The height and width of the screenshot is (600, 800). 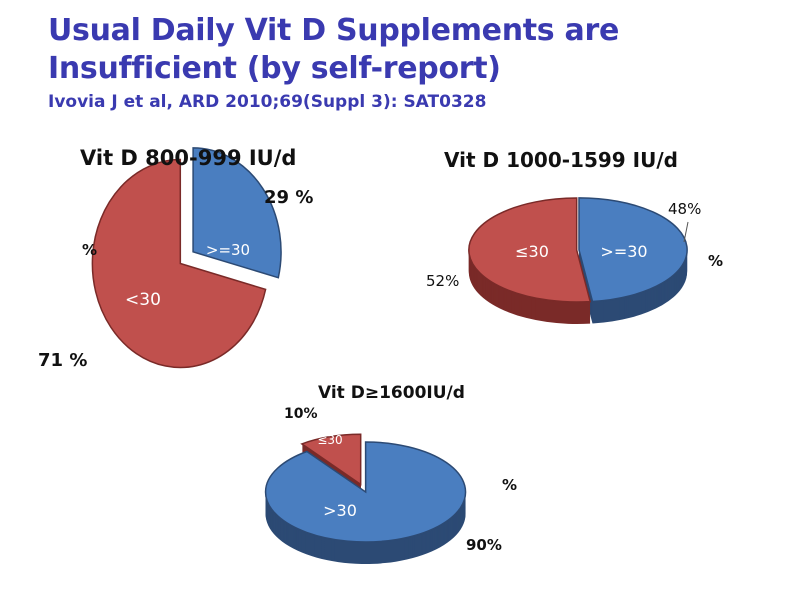 What do you see at coordinates (623, 251) in the screenshot?
I see `pie-2-slice-1-label: >=30` at bounding box center [623, 251].